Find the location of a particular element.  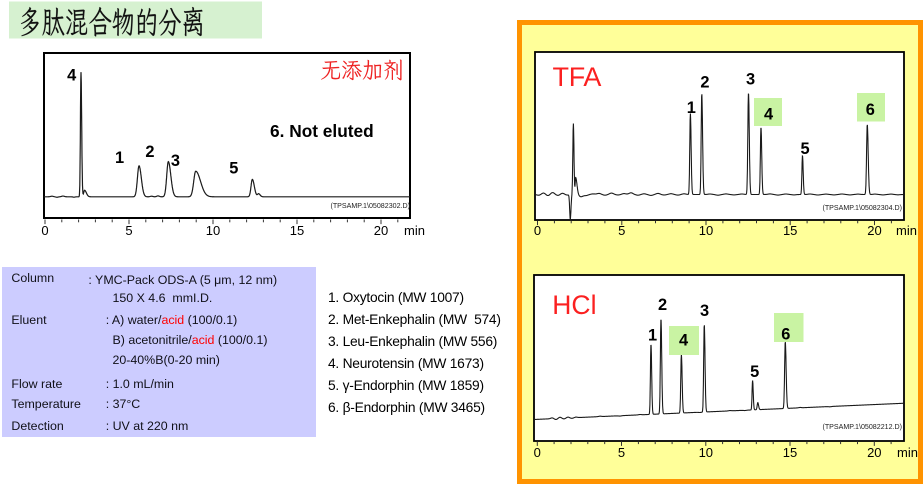

svg-text: 6. Not eluted is located at coordinates (322, 131).